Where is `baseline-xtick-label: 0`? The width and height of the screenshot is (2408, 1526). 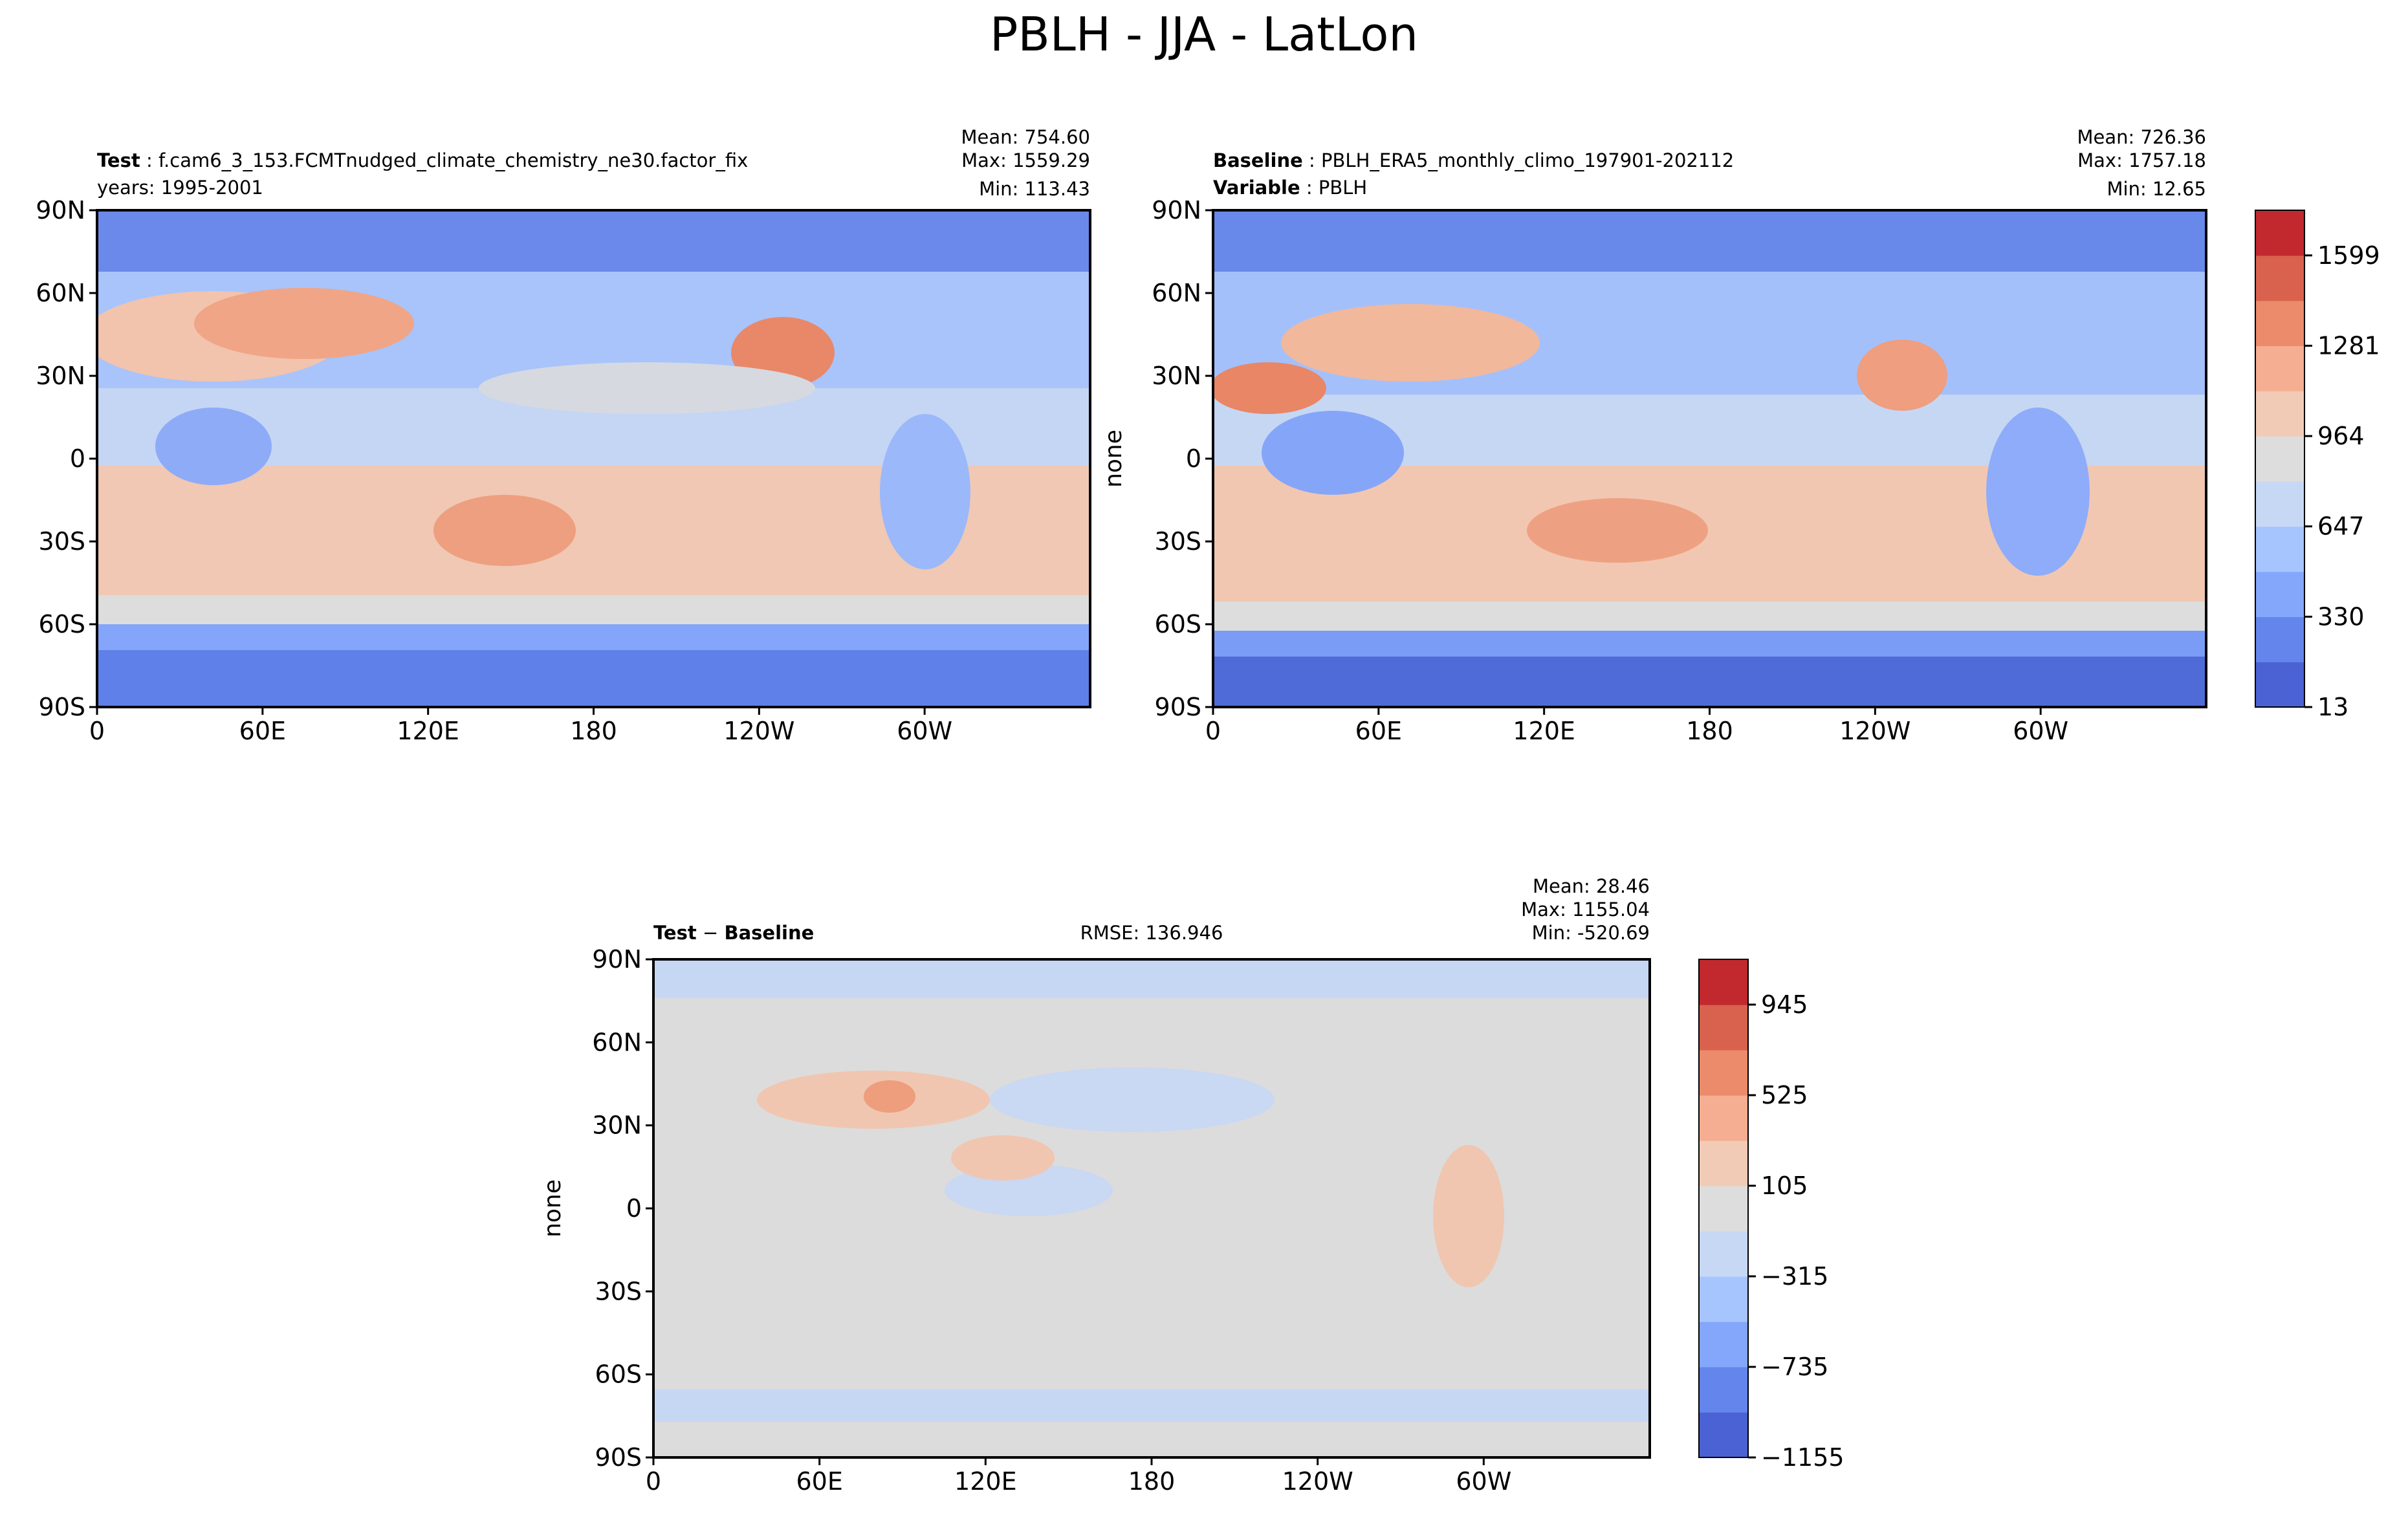 baseline-xtick-label: 0 is located at coordinates (1213, 731).